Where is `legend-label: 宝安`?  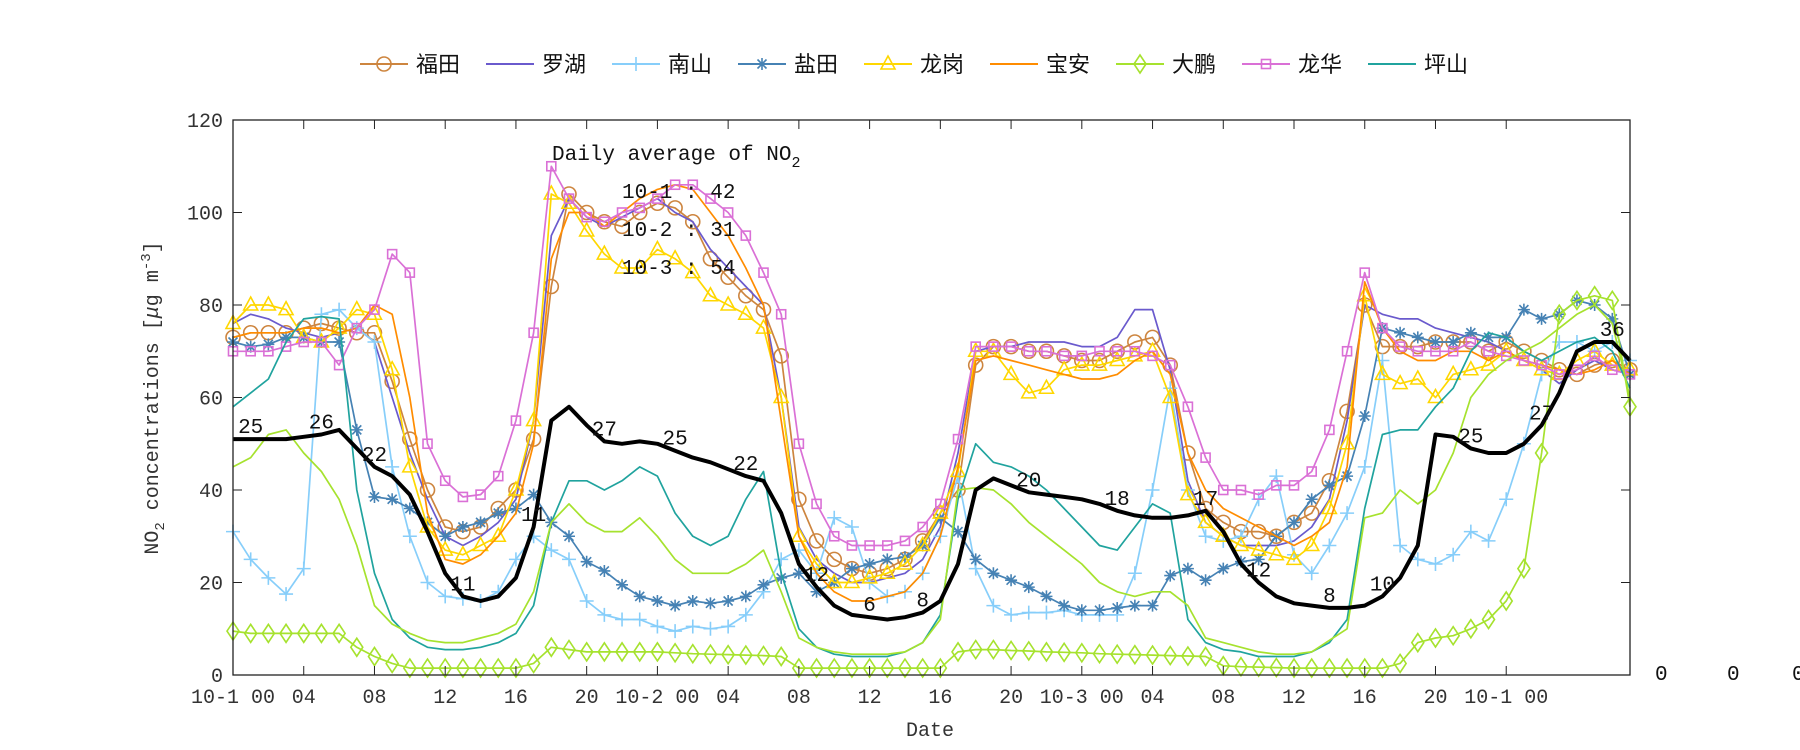
legend-label: 宝安 is located at coordinates (1068, 65).